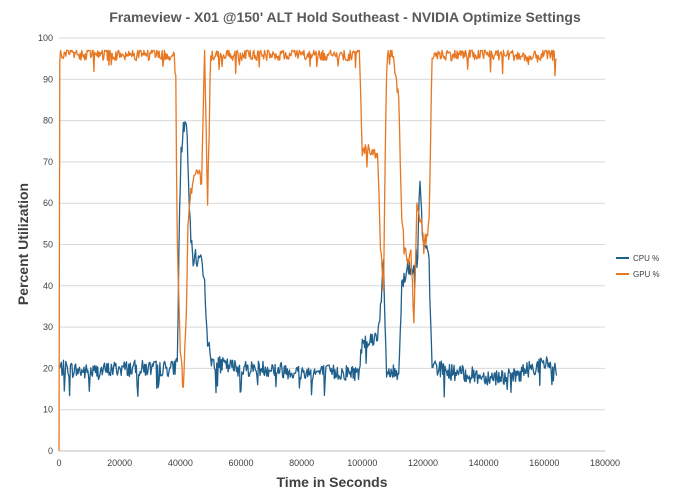 The image size is (690, 493). Describe the element at coordinates (48, 410) in the screenshot. I see `y-tick-label: 10` at that location.